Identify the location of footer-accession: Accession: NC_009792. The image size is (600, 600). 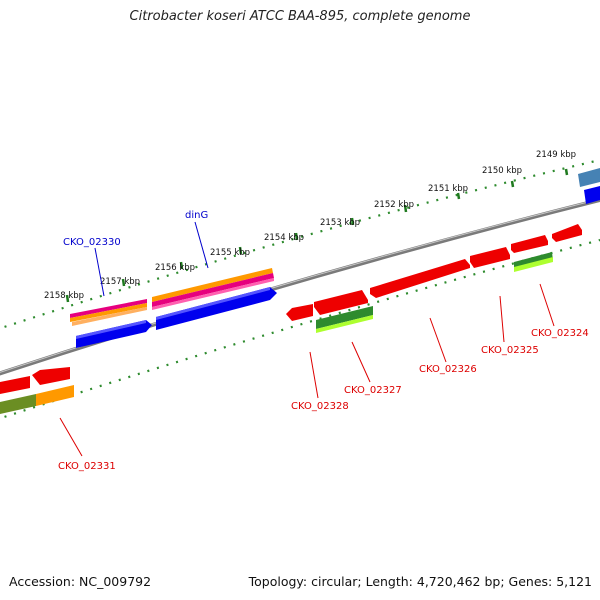
(80, 581).